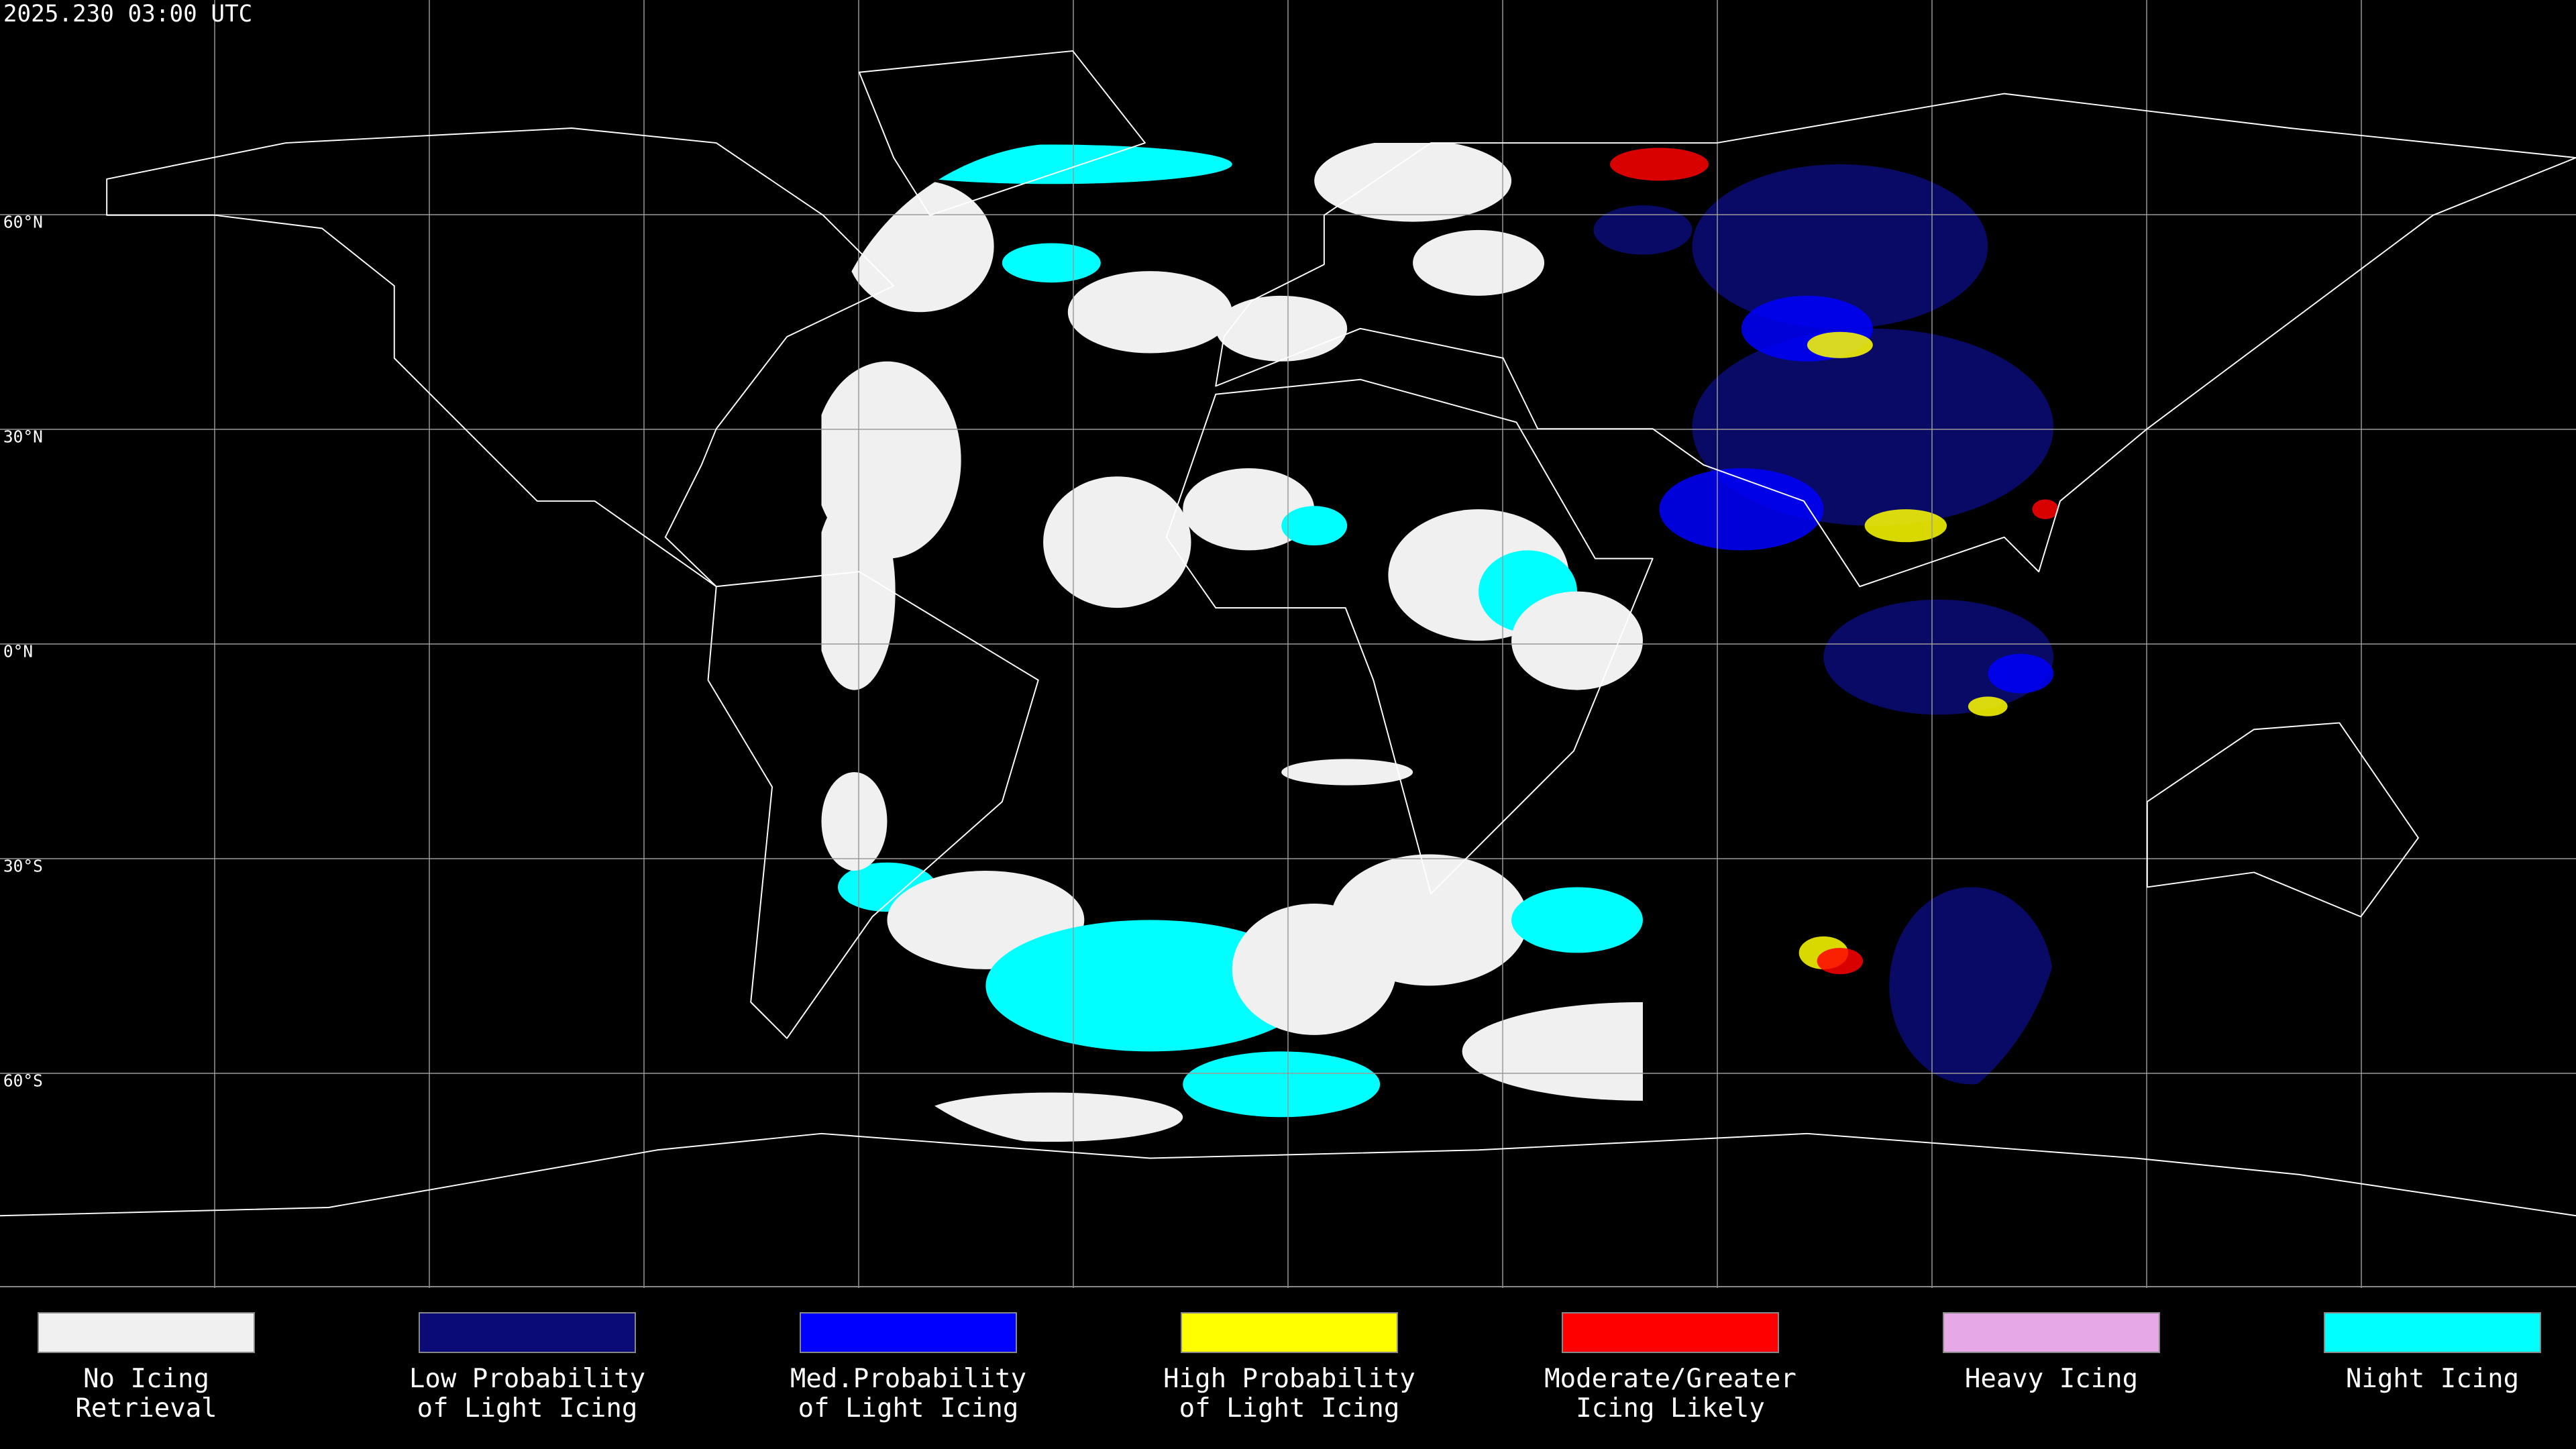 This screenshot has height=1449, width=2576. I want to click on south-america, so click(873, 805).